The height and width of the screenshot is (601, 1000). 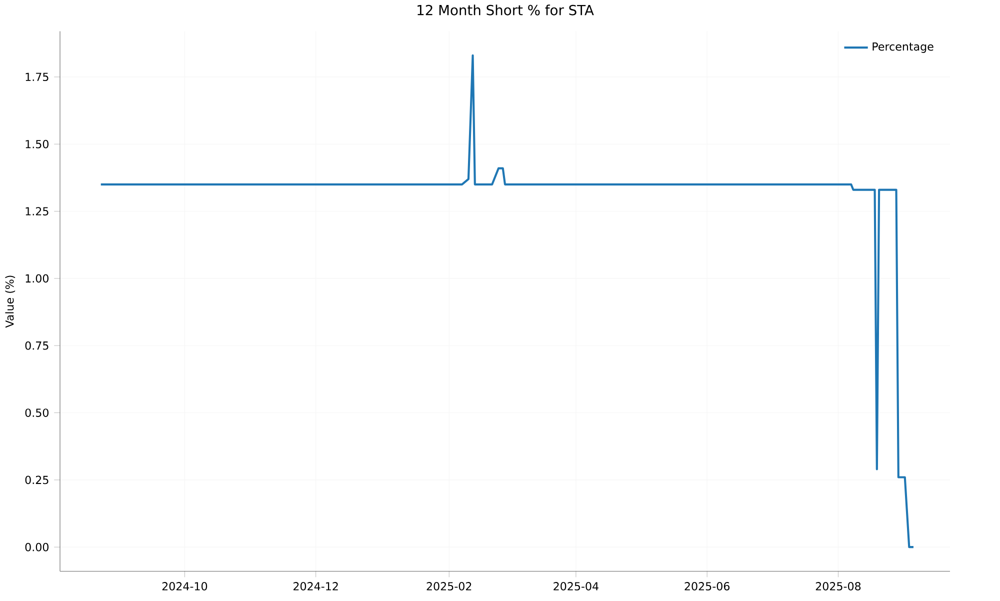 I want to click on y-tick-label: 0.50, so click(x=36, y=412).